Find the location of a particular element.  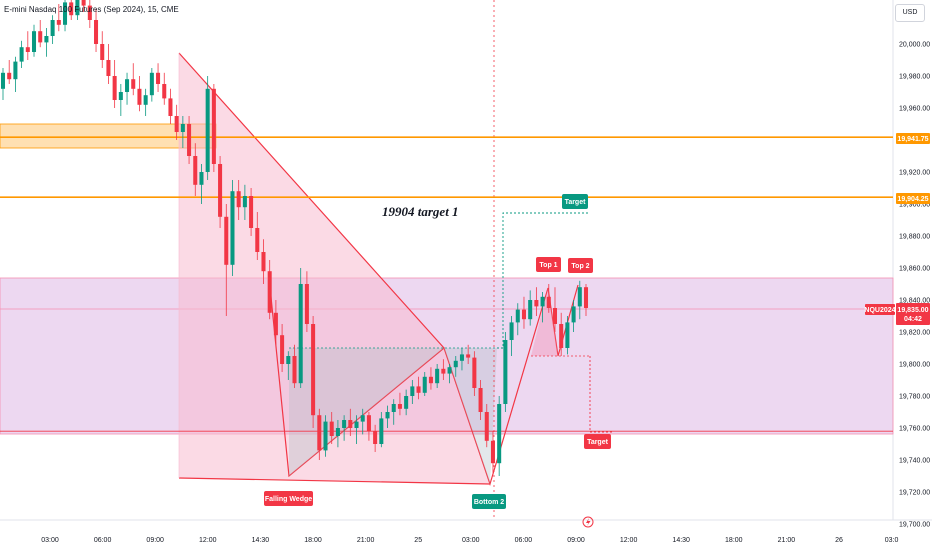

currency-button: USD is located at coordinates (910, 13).